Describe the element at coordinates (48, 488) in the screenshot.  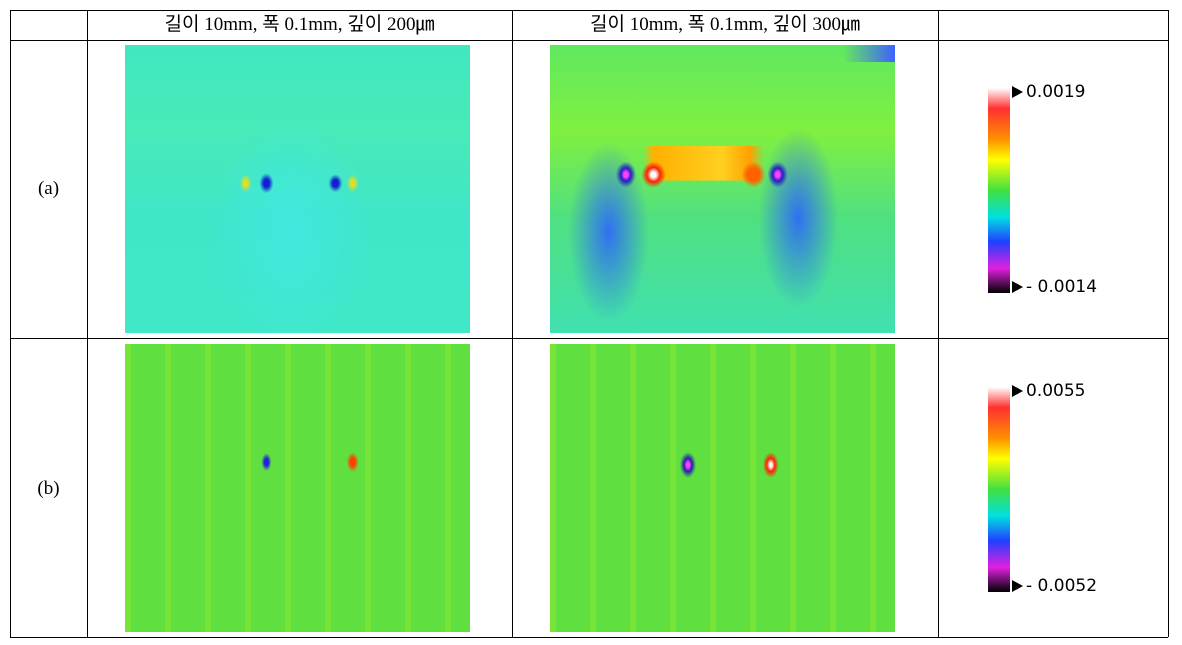
I see `row-label: (b)` at that location.